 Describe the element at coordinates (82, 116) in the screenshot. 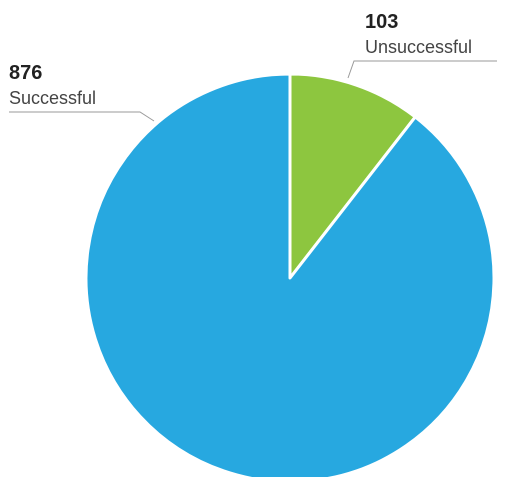

I see `leader-line-successful` at that location.